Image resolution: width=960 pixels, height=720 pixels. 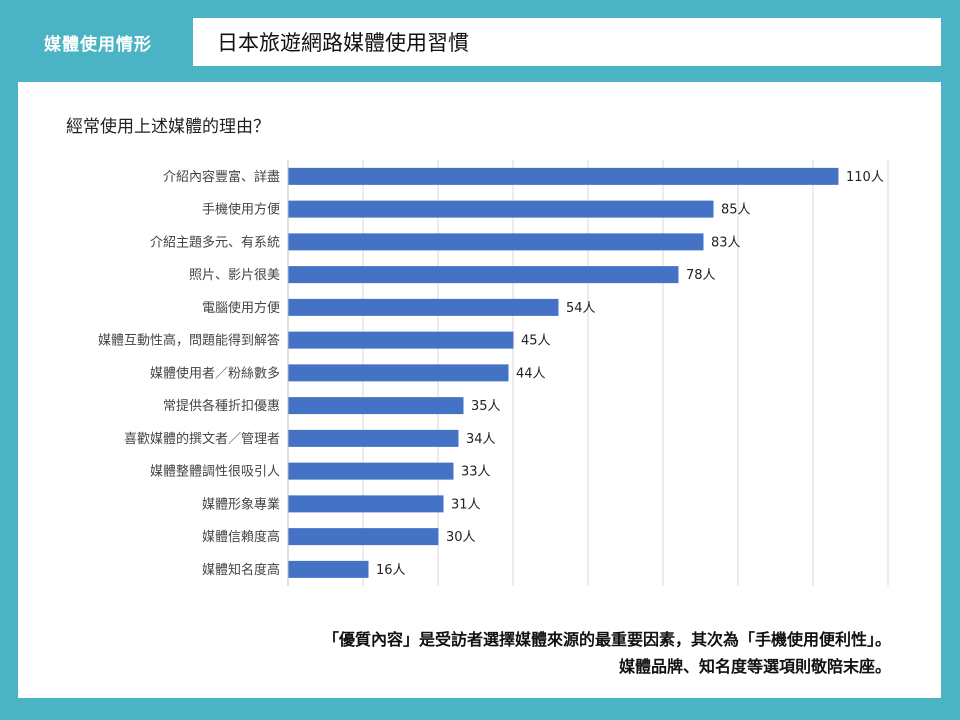 I want to click on data-label: 16人, so click(x=391, y=570).